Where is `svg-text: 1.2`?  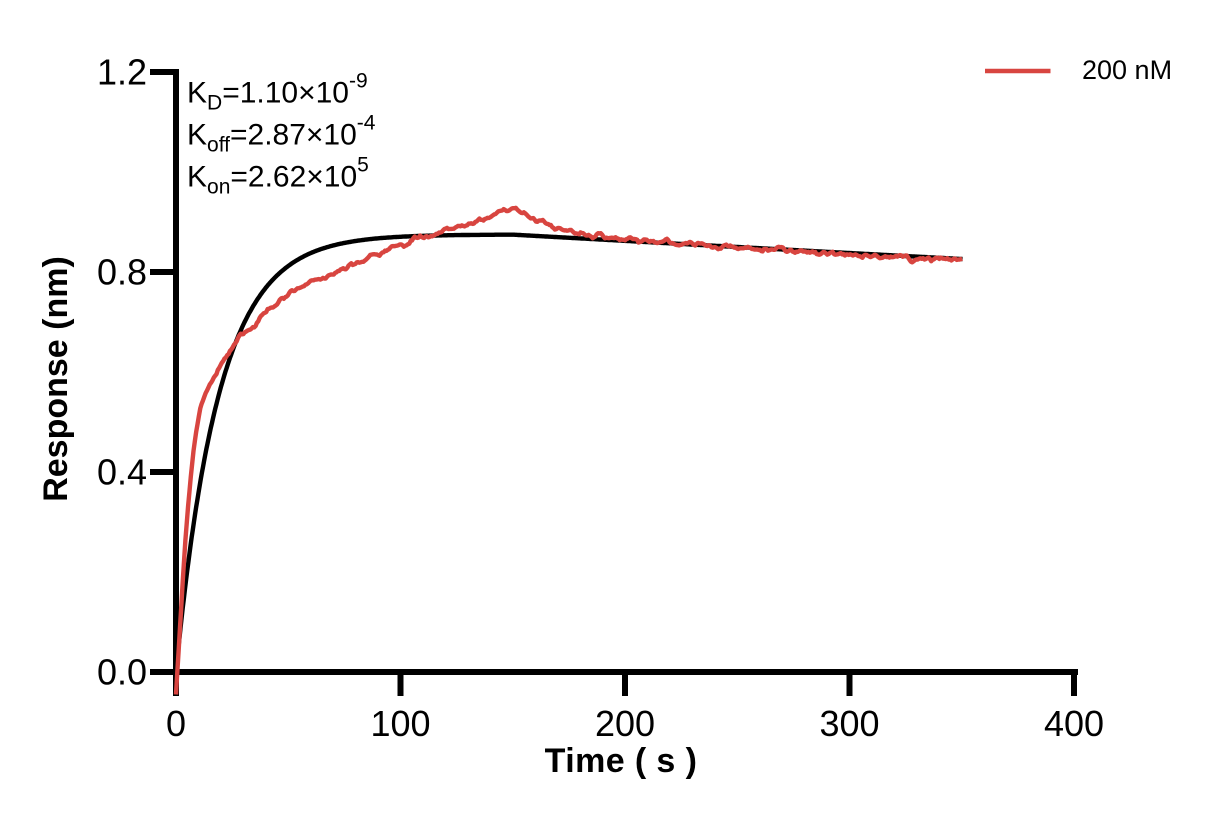 svg-text: 1.2 is located at coordinates (122, 71).